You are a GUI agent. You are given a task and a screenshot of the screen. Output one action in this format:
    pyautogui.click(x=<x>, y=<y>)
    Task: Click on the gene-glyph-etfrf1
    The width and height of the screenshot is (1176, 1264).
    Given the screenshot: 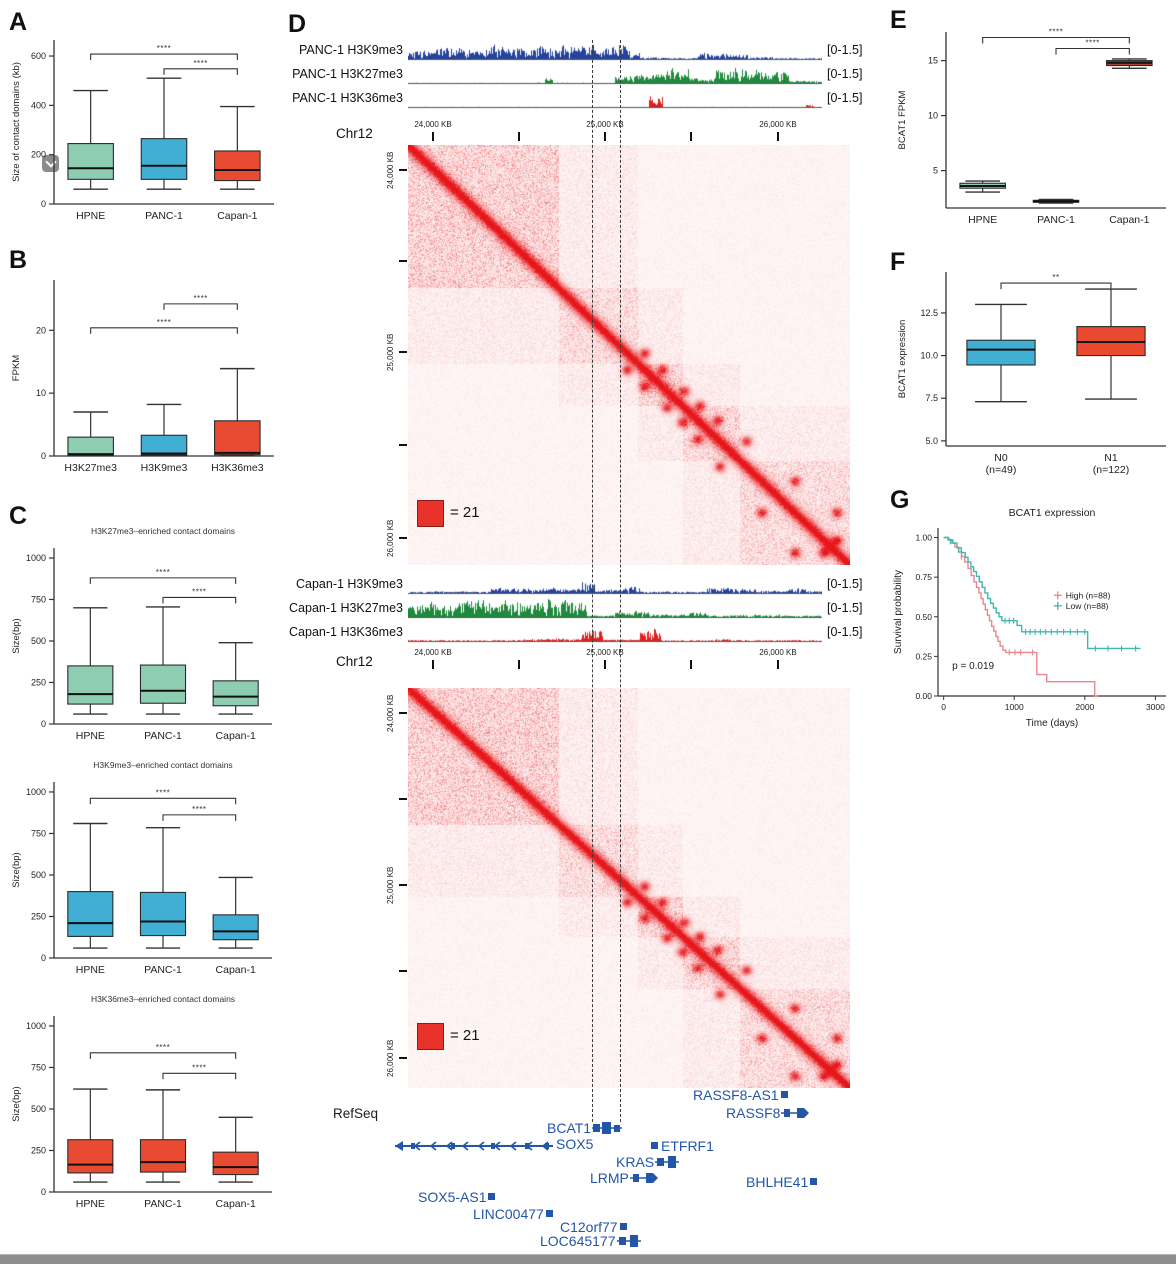 What is the action you would take?
    pyautogui.click(x=654, y=1145)
    